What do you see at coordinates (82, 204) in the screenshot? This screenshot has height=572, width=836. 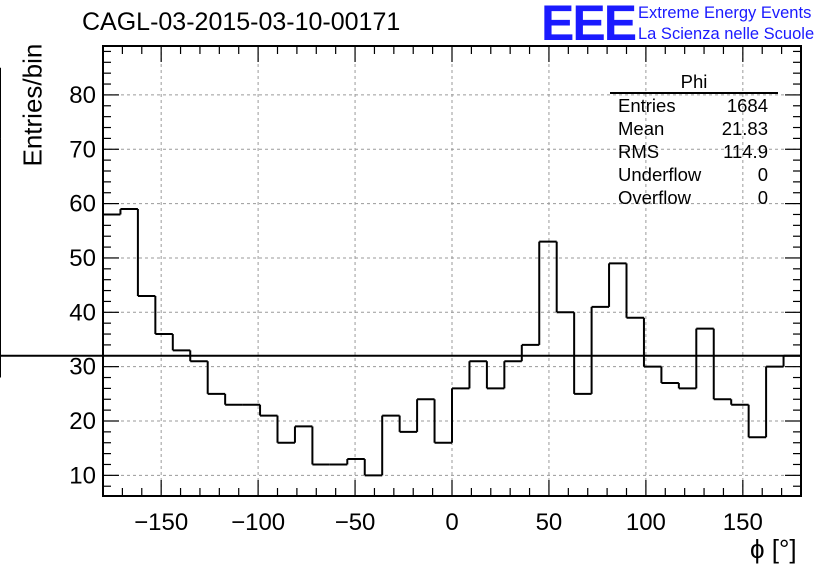 I see `y-tick-label: 60` at bounding box center [82, 204].